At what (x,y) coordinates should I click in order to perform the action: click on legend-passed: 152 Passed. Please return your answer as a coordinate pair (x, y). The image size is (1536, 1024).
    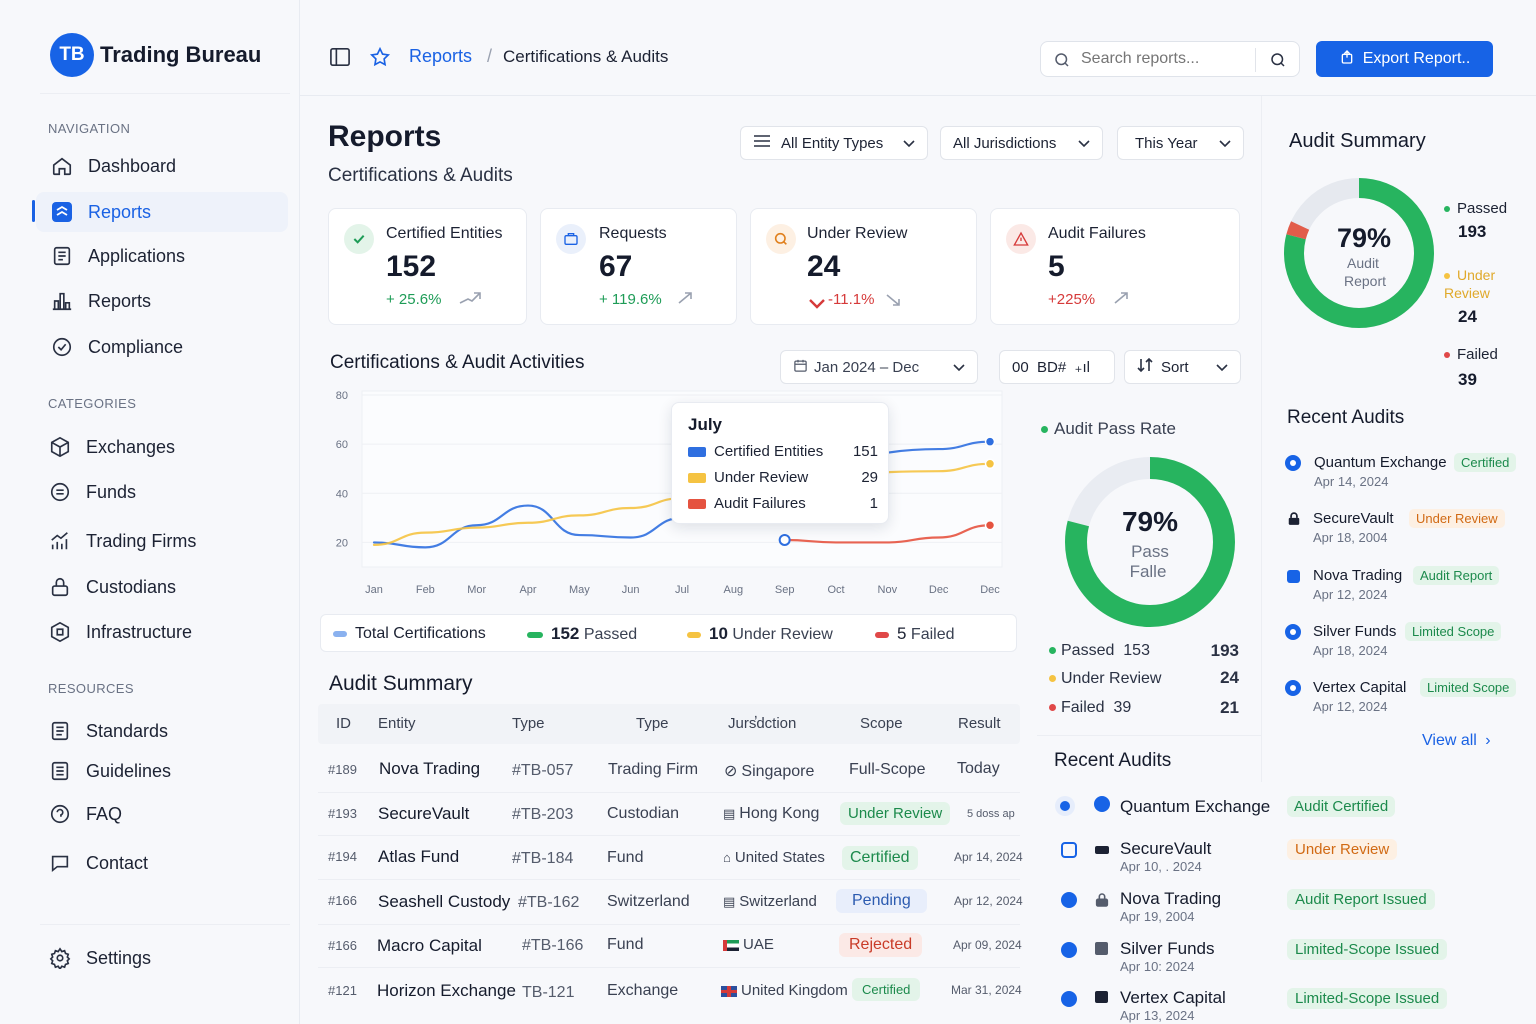
    Looking at the image, I should click on (582, 634).